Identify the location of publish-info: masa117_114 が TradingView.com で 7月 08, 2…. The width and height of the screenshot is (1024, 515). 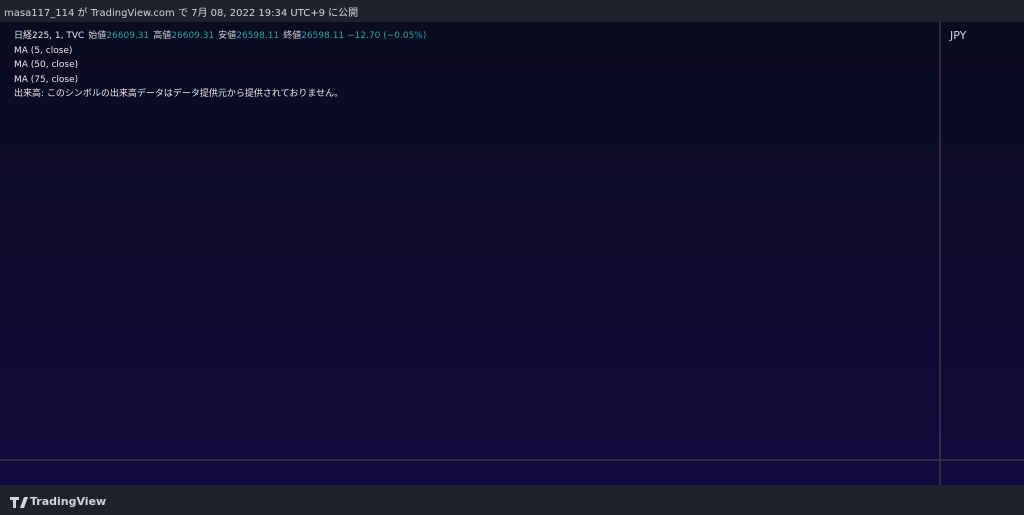
(181, 13).